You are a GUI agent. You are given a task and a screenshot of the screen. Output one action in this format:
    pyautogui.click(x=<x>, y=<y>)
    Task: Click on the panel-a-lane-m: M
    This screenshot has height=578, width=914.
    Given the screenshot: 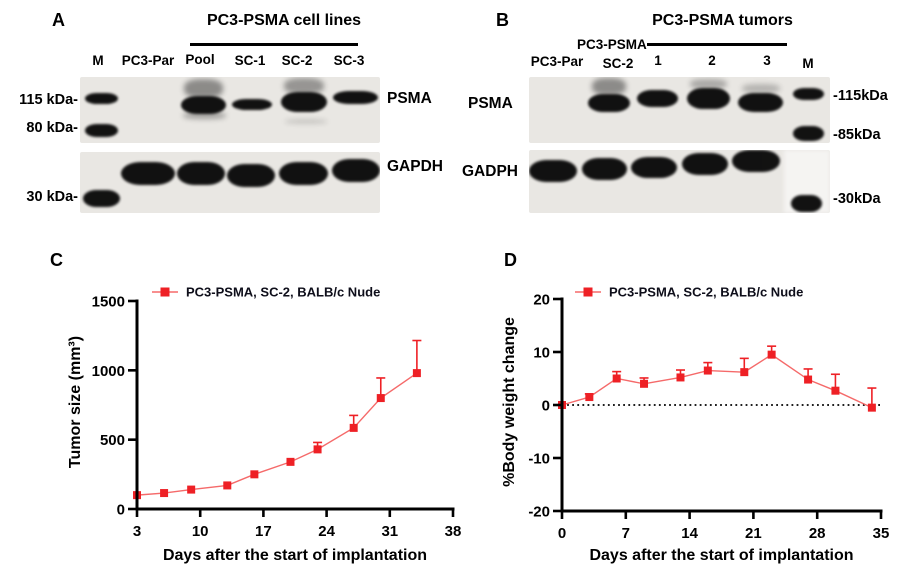 What is the action you would take?
    pyautogui.click(x=98, y=60)
    